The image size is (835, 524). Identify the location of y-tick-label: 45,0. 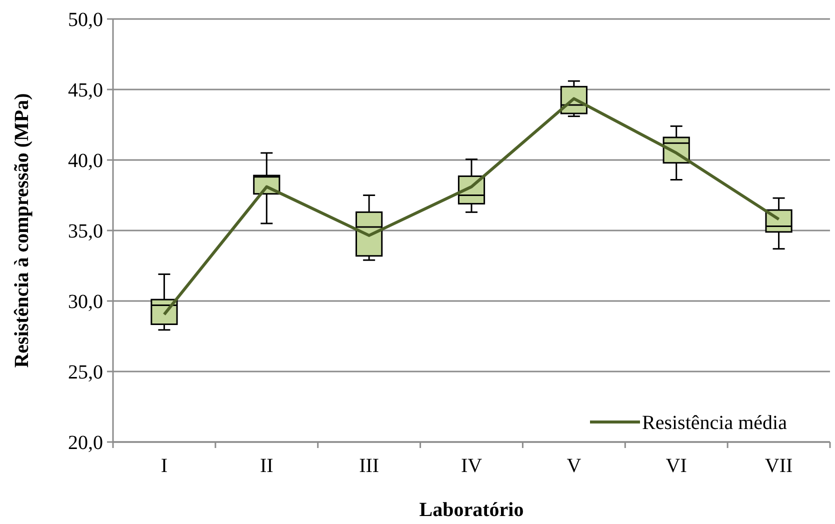
(85, 91).